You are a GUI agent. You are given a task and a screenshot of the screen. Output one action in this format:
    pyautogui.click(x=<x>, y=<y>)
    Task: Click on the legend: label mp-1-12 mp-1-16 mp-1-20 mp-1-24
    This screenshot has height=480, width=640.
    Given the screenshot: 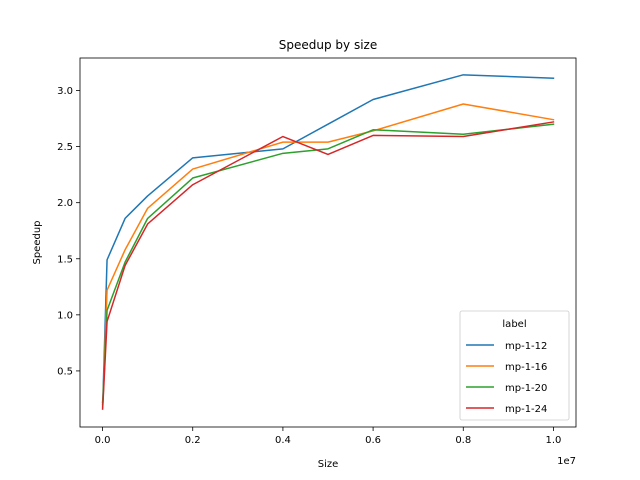 What is the action you would take?
    pyautogui.click(x=514, y=365)
    